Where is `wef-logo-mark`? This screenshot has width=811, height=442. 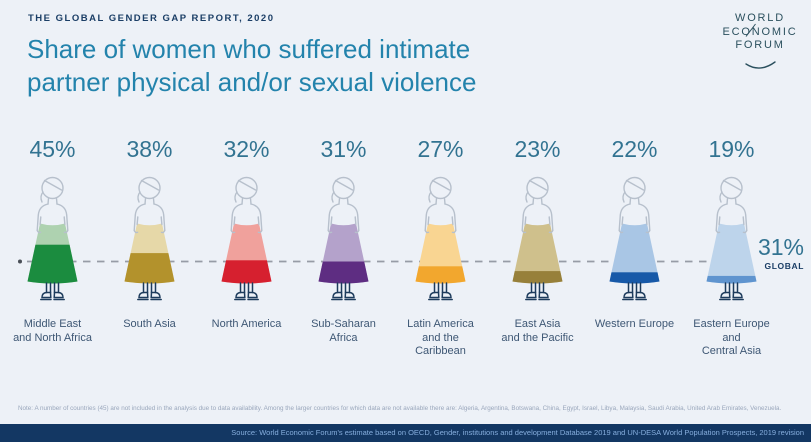
wef-logo-mark is located at coordinates (760, 46).